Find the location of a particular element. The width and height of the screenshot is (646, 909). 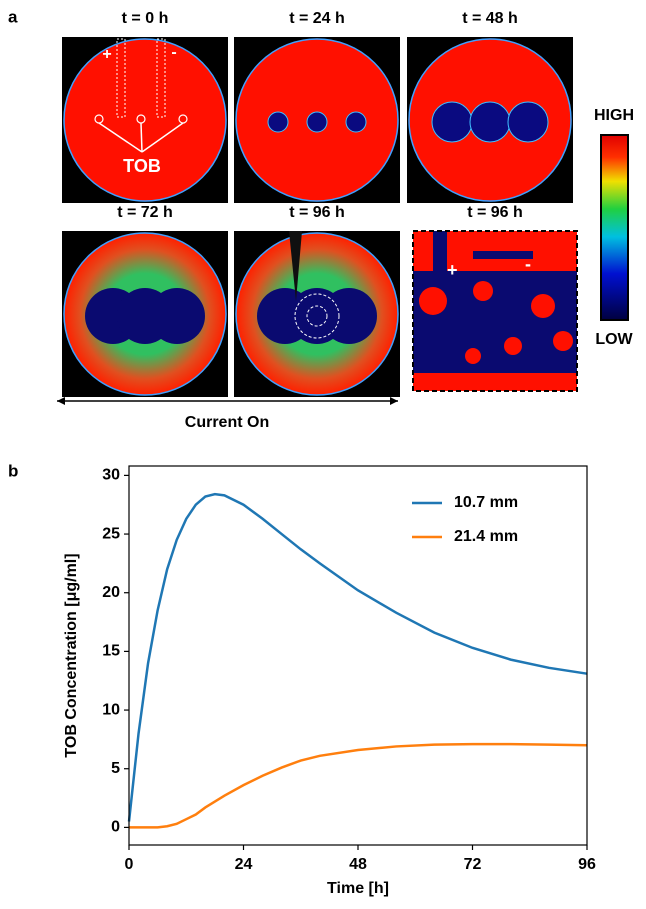

x-tick-label: 24 is located at coordinates (244, 864).